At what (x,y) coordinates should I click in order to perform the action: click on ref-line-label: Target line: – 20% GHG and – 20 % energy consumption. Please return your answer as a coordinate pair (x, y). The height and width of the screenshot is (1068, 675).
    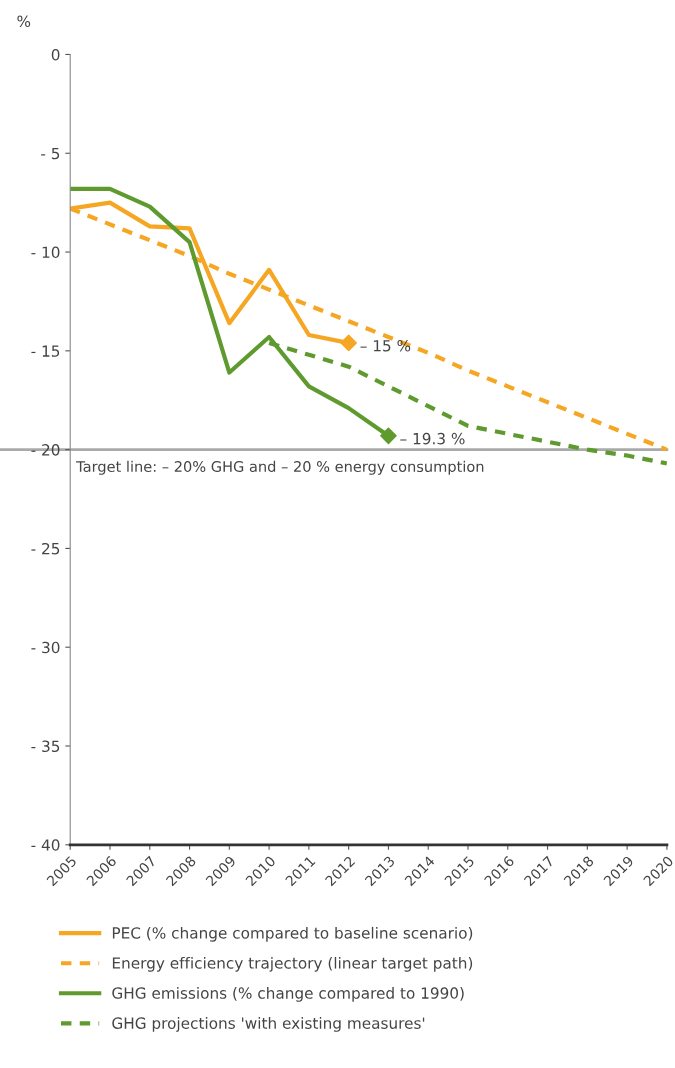
    Looking at the image, I should click on (280, 467).